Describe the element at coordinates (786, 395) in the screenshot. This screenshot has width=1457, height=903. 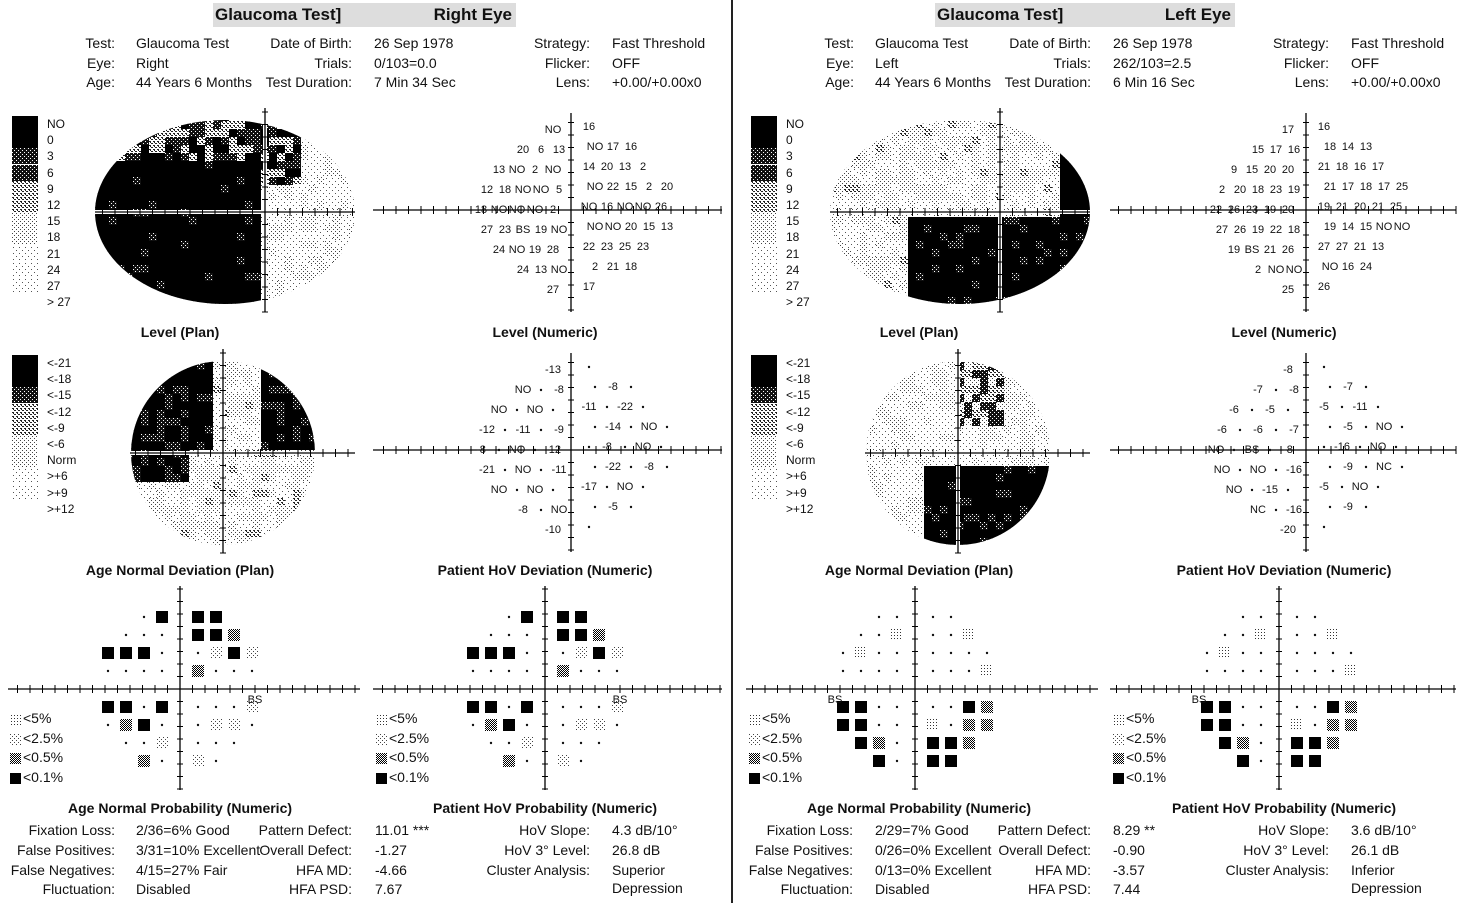
I see `legend-item: <-15` at that location.